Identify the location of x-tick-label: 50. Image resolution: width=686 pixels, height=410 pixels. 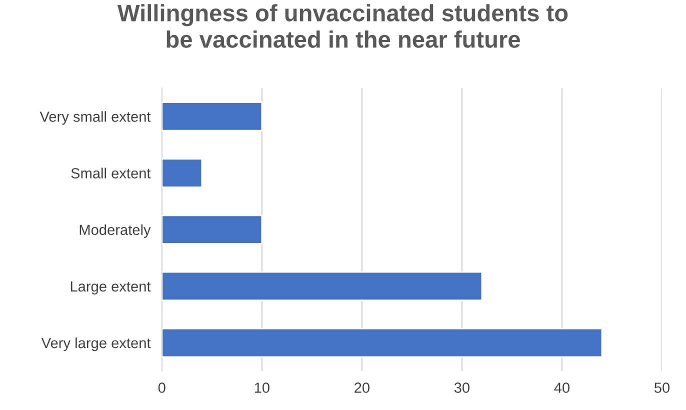
(662, 387).